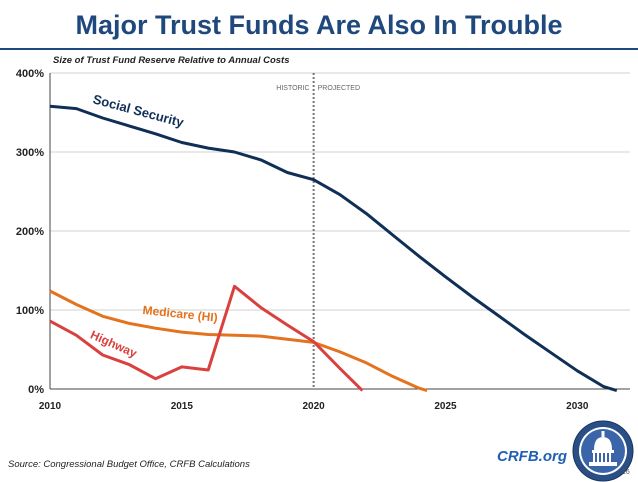  What do you see at coordinates (532, 456) in the screenshot?
I see `brand-link: CRFB.org` at bounding box center [532, 456].